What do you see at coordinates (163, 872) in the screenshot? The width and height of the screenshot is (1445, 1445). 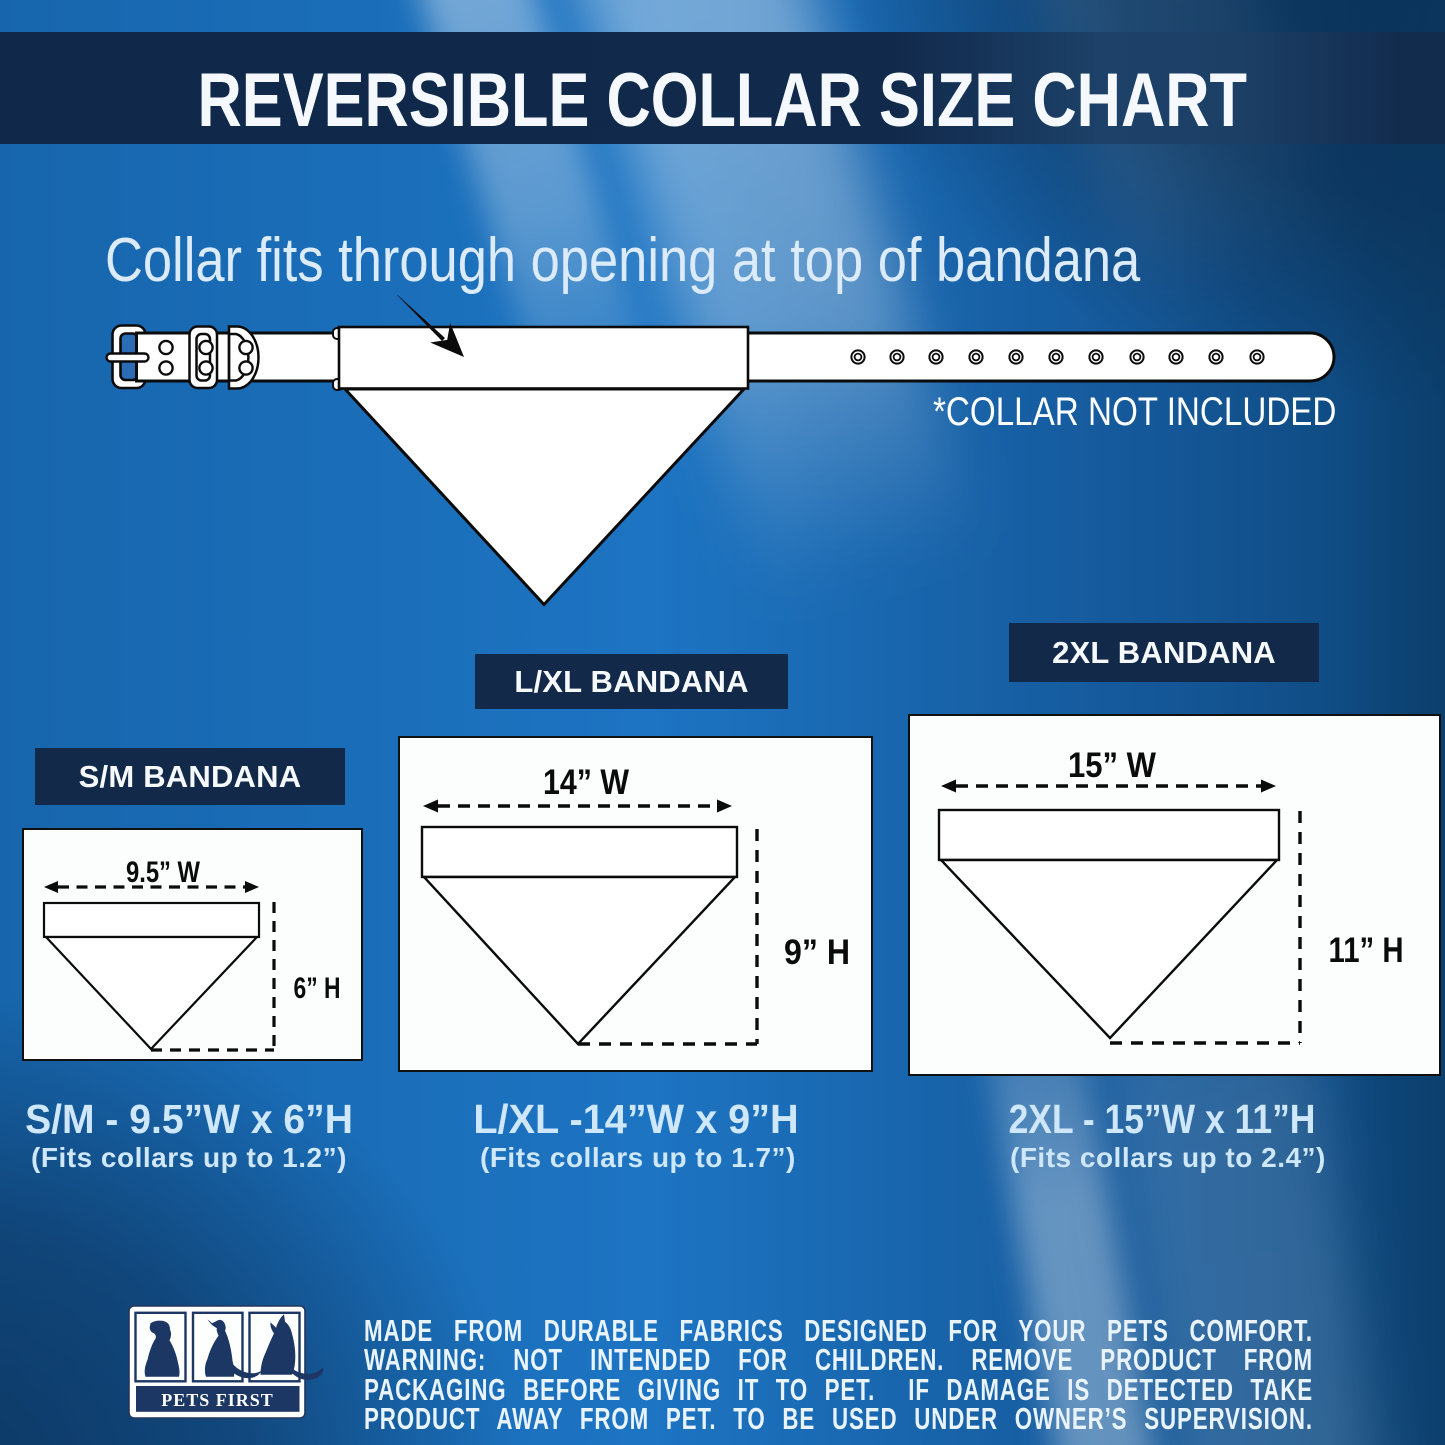 I see `svg-text: 9.5” W` at bounding box center [163, 872].